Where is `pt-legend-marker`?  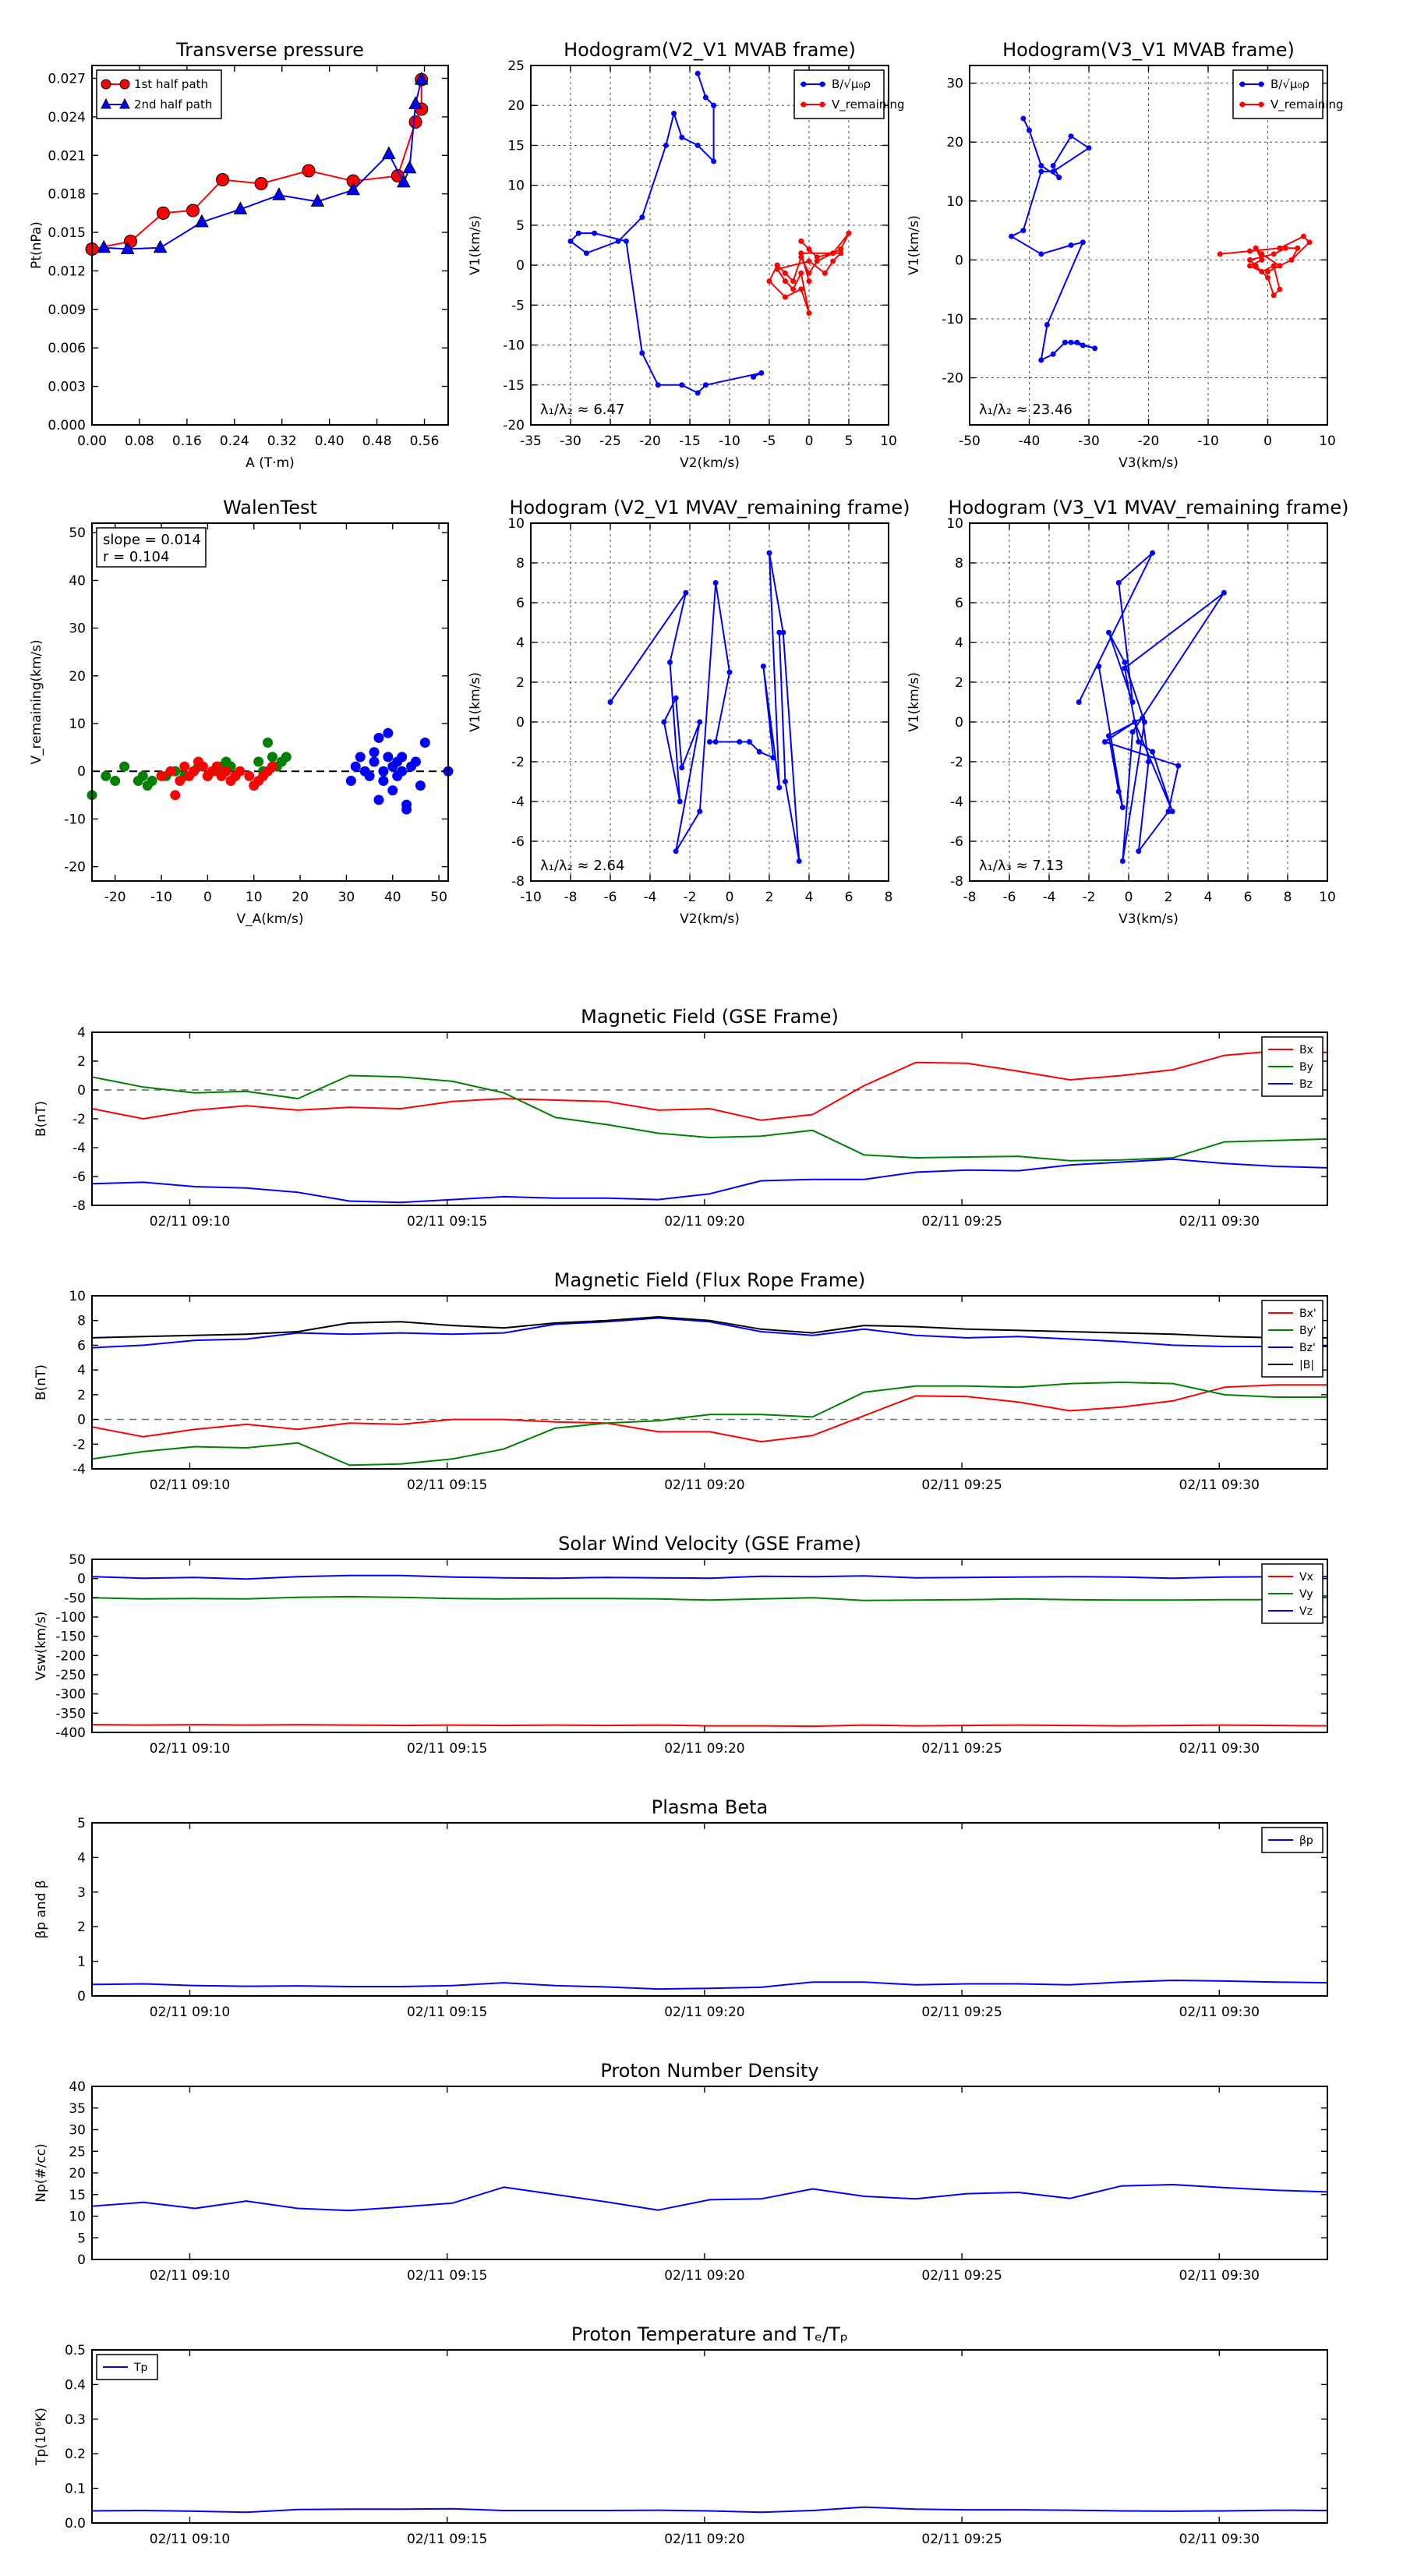
pt-legend-marker is located at coordinates (106, 103).